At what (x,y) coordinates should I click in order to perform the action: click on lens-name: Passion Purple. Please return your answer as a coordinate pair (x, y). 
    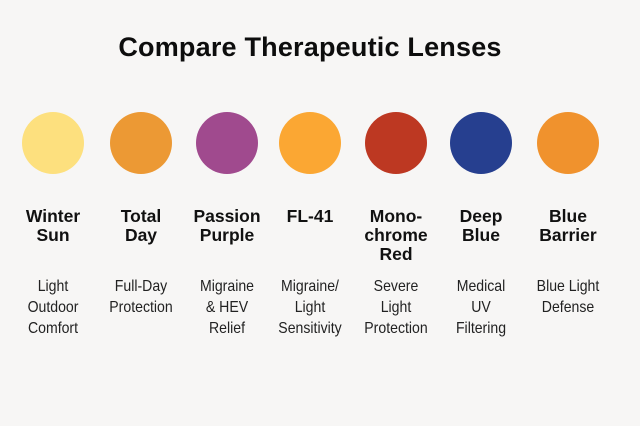
    Looking at the image, I should click on (227, 225).